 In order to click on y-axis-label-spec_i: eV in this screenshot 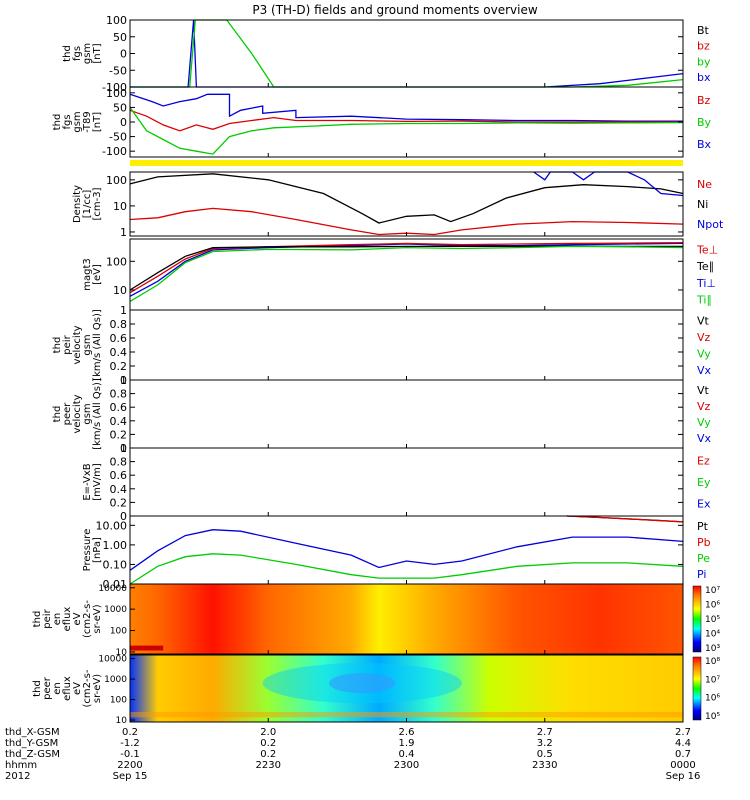, I will do `click(77, 618)`.